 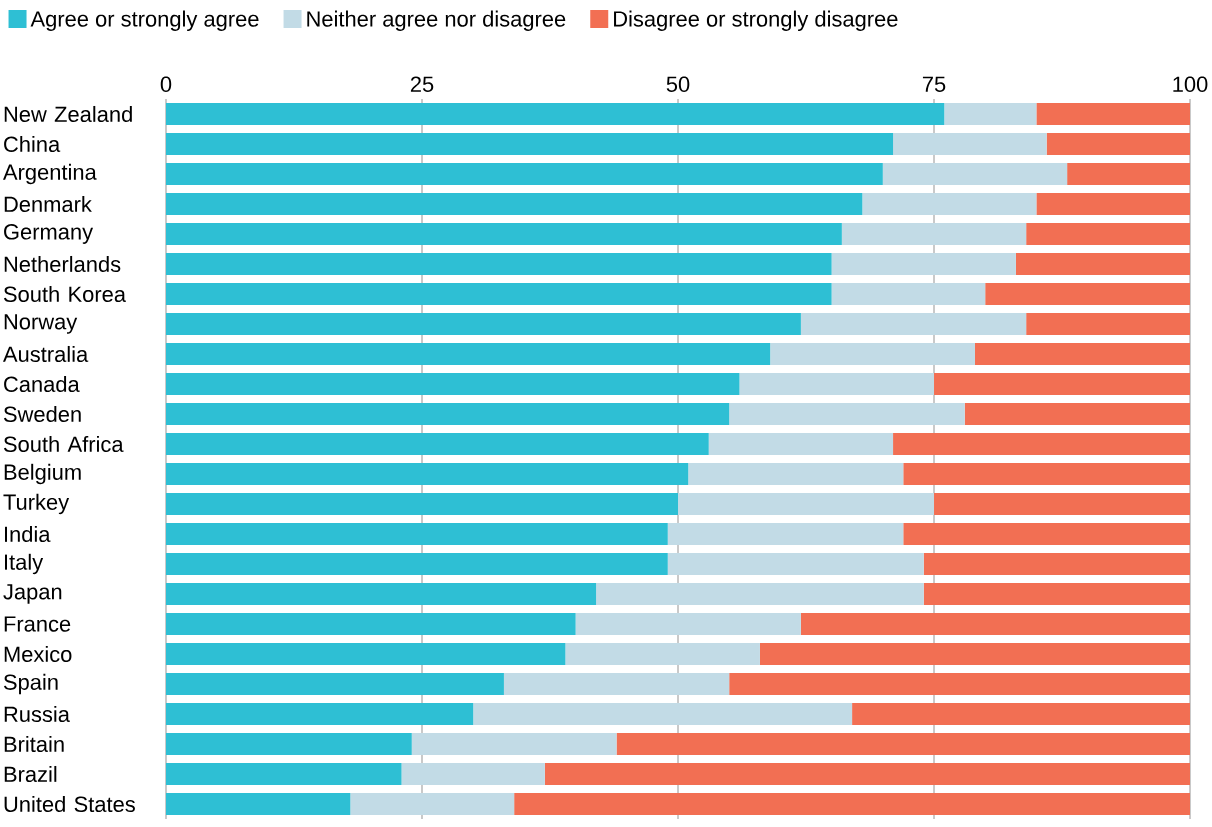 I want to click on y-tick-label: Britain, so click(x=34, y=744).